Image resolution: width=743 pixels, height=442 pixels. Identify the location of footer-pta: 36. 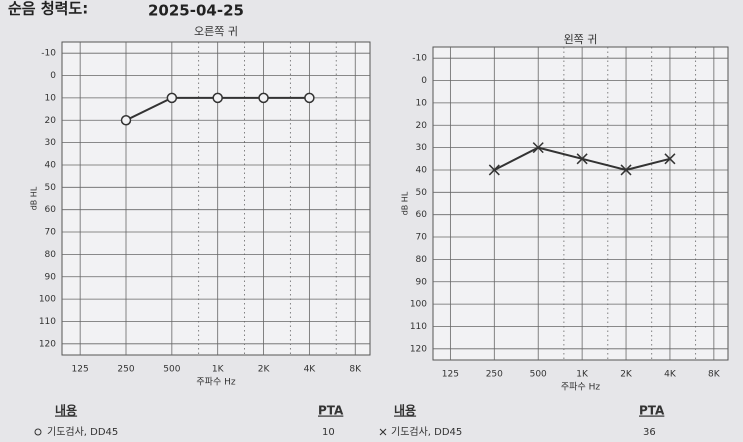
(649, 432).